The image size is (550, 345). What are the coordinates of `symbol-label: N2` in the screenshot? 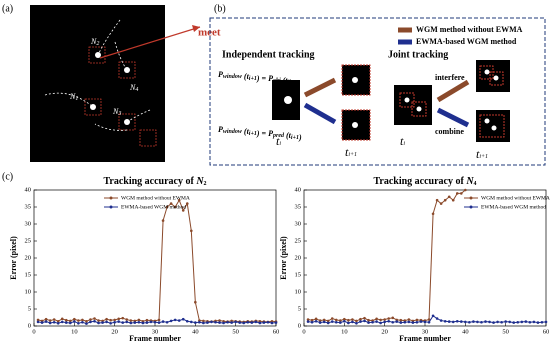 It's located at (94, 42).